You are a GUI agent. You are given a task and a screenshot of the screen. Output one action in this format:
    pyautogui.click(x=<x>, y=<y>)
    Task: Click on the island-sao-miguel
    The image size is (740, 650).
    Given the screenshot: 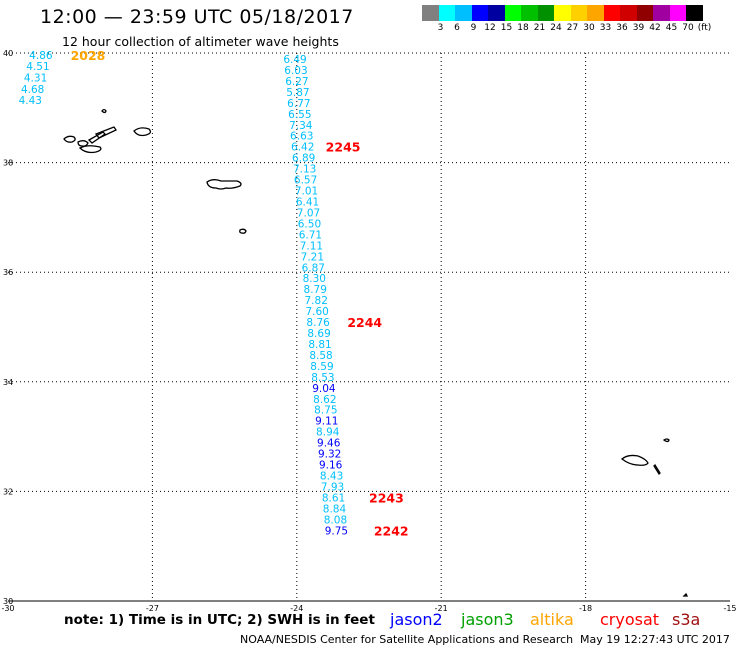 What is the action you would take?
    pyautogui.click(x=224, y=184)
    